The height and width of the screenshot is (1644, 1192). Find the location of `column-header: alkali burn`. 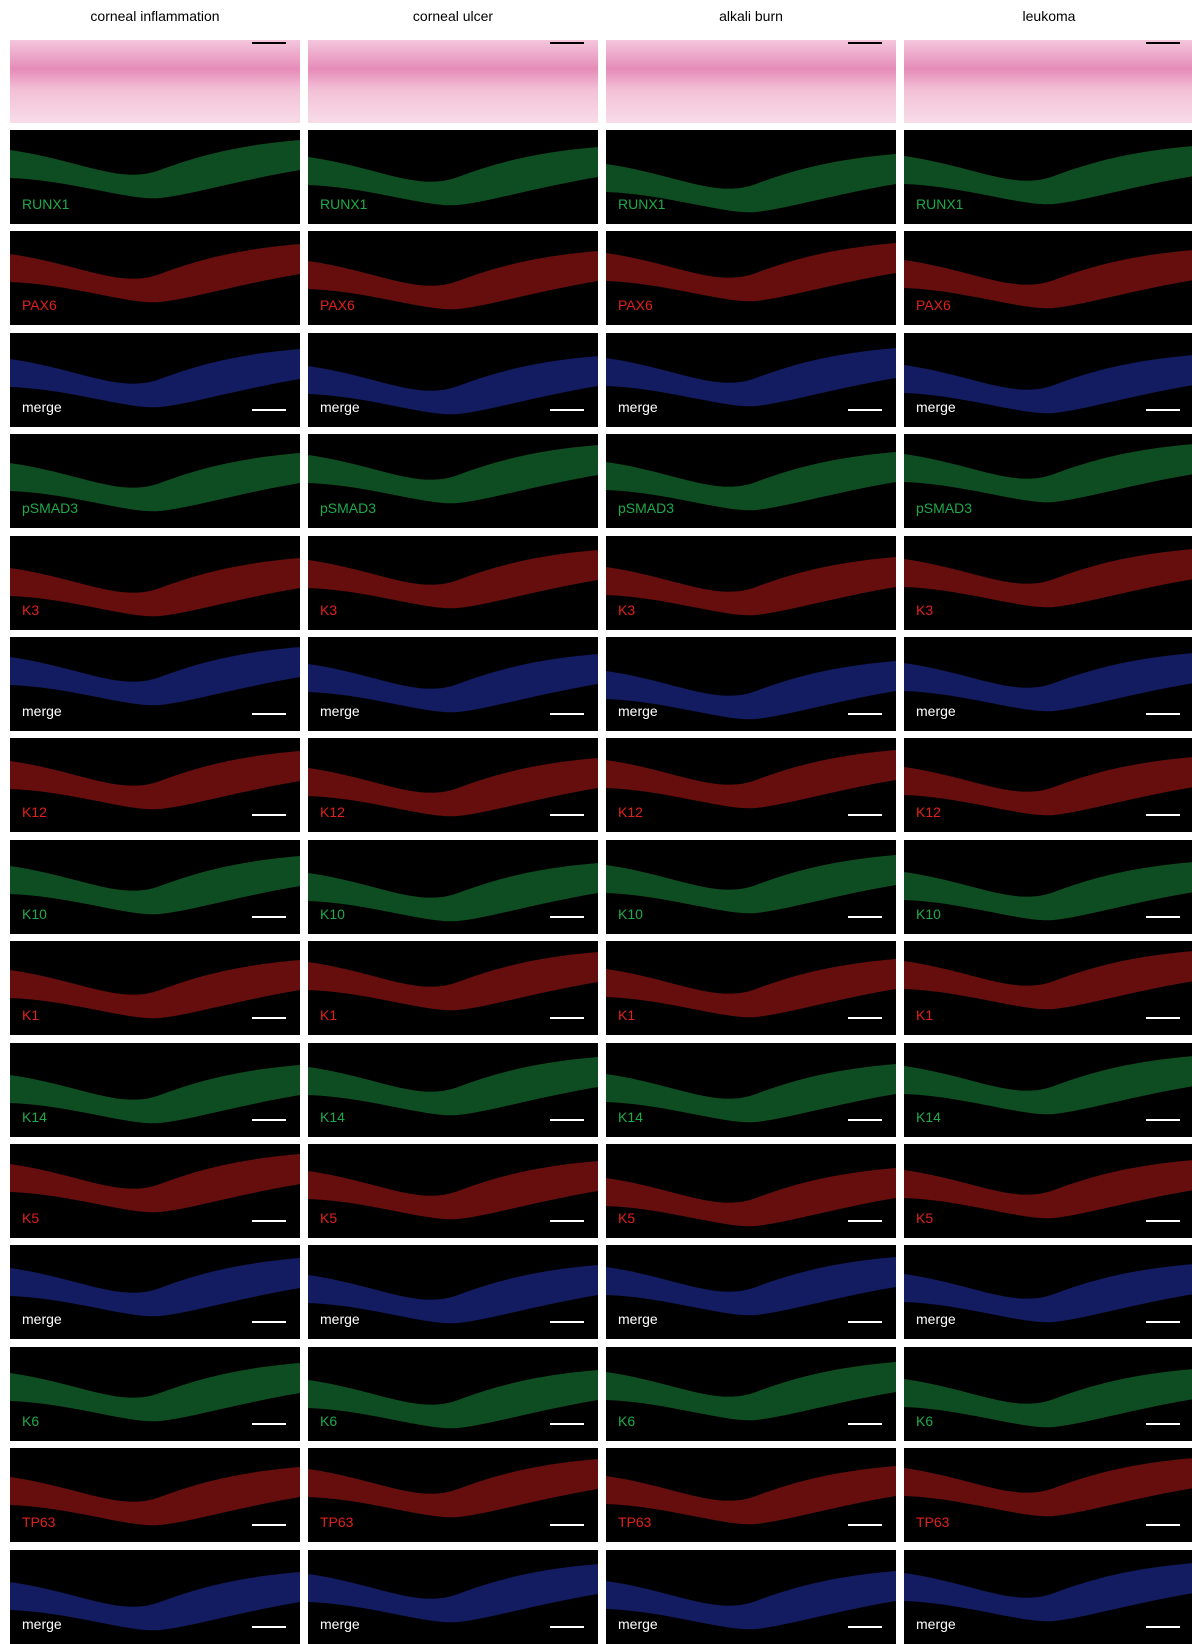

column-header: alkali burn is located at coordinates (751, 16).